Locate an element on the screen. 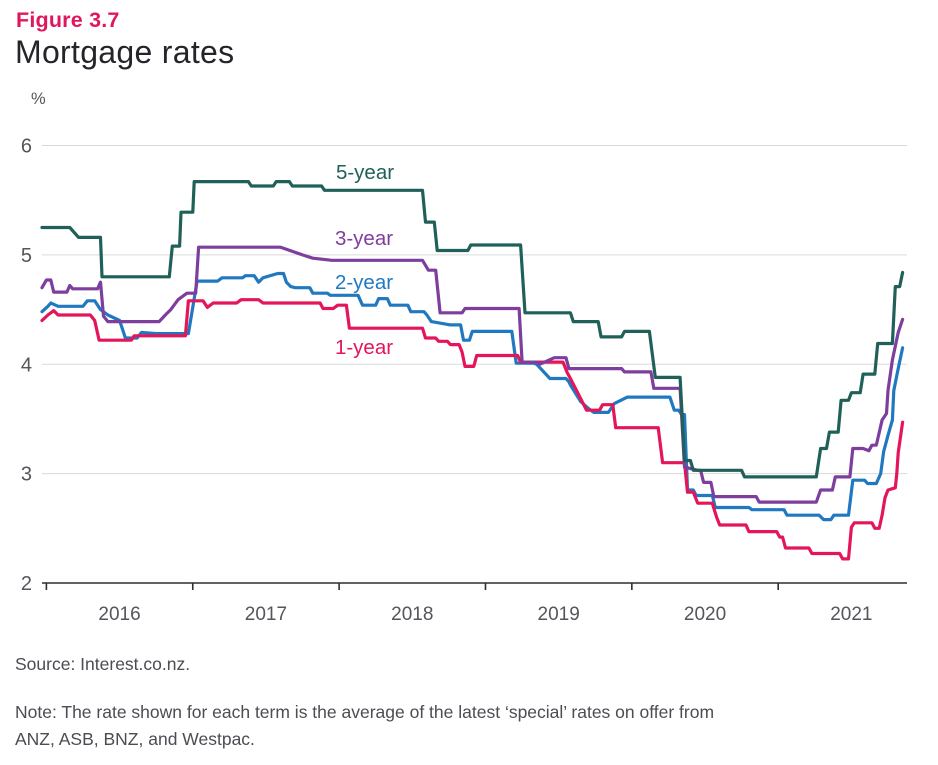 The height and width of the screenshot is (765, 938). x-tick-label: 2020 is located at coordinates (705, 614).